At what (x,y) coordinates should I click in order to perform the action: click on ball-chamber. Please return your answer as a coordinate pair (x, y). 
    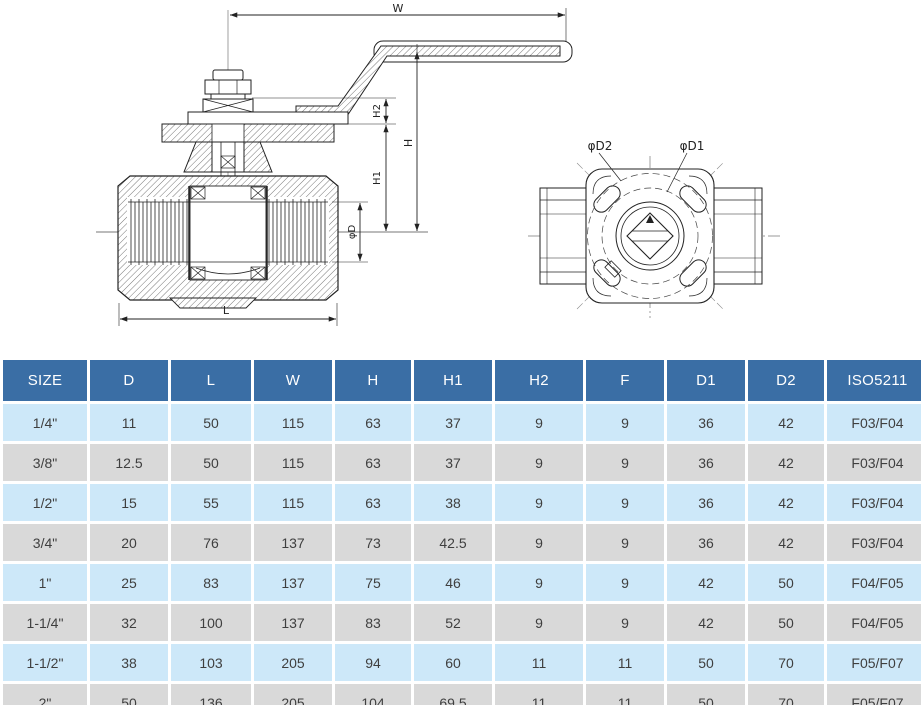
    Looking at the image, I should click on (228, 233).